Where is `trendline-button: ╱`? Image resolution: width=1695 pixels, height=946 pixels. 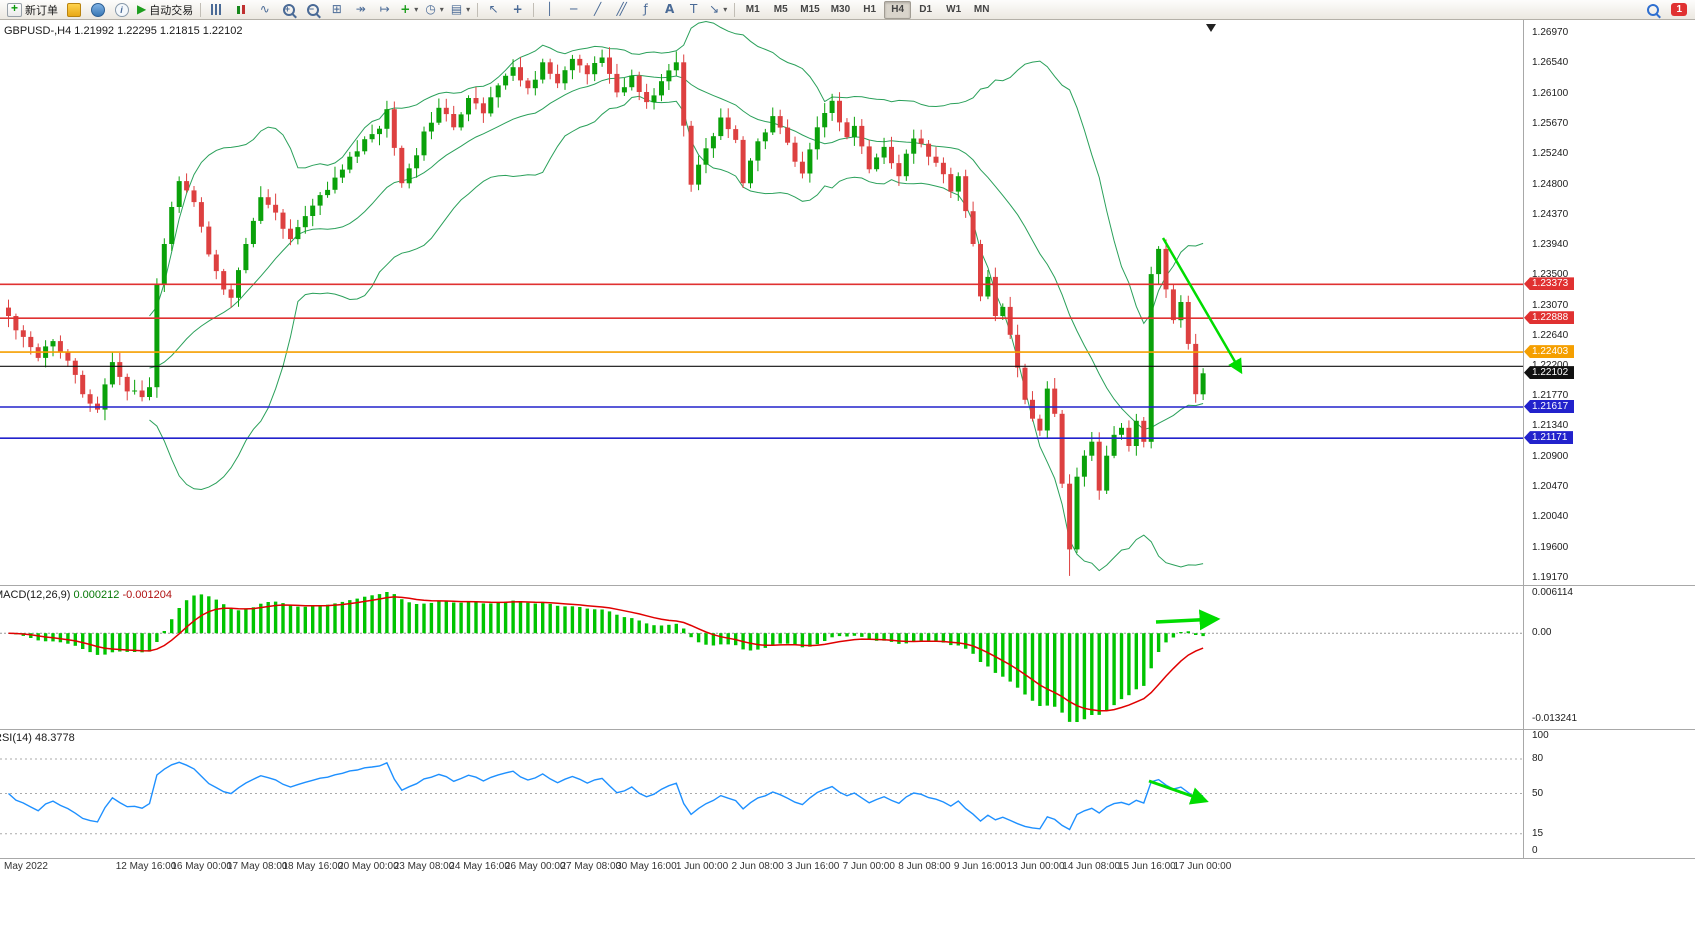
trendline-button: ╱ is located at coordinates (597, 10).